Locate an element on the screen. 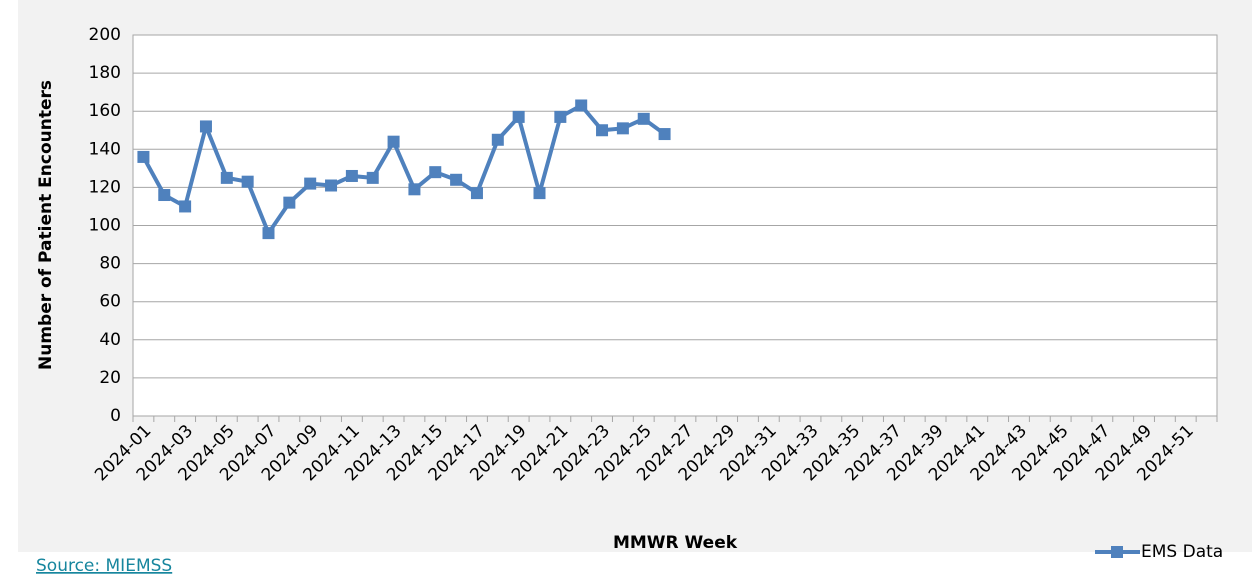 The image size is (1252, 581). y-tick-label: 180 is located at coordinates (105, 73).